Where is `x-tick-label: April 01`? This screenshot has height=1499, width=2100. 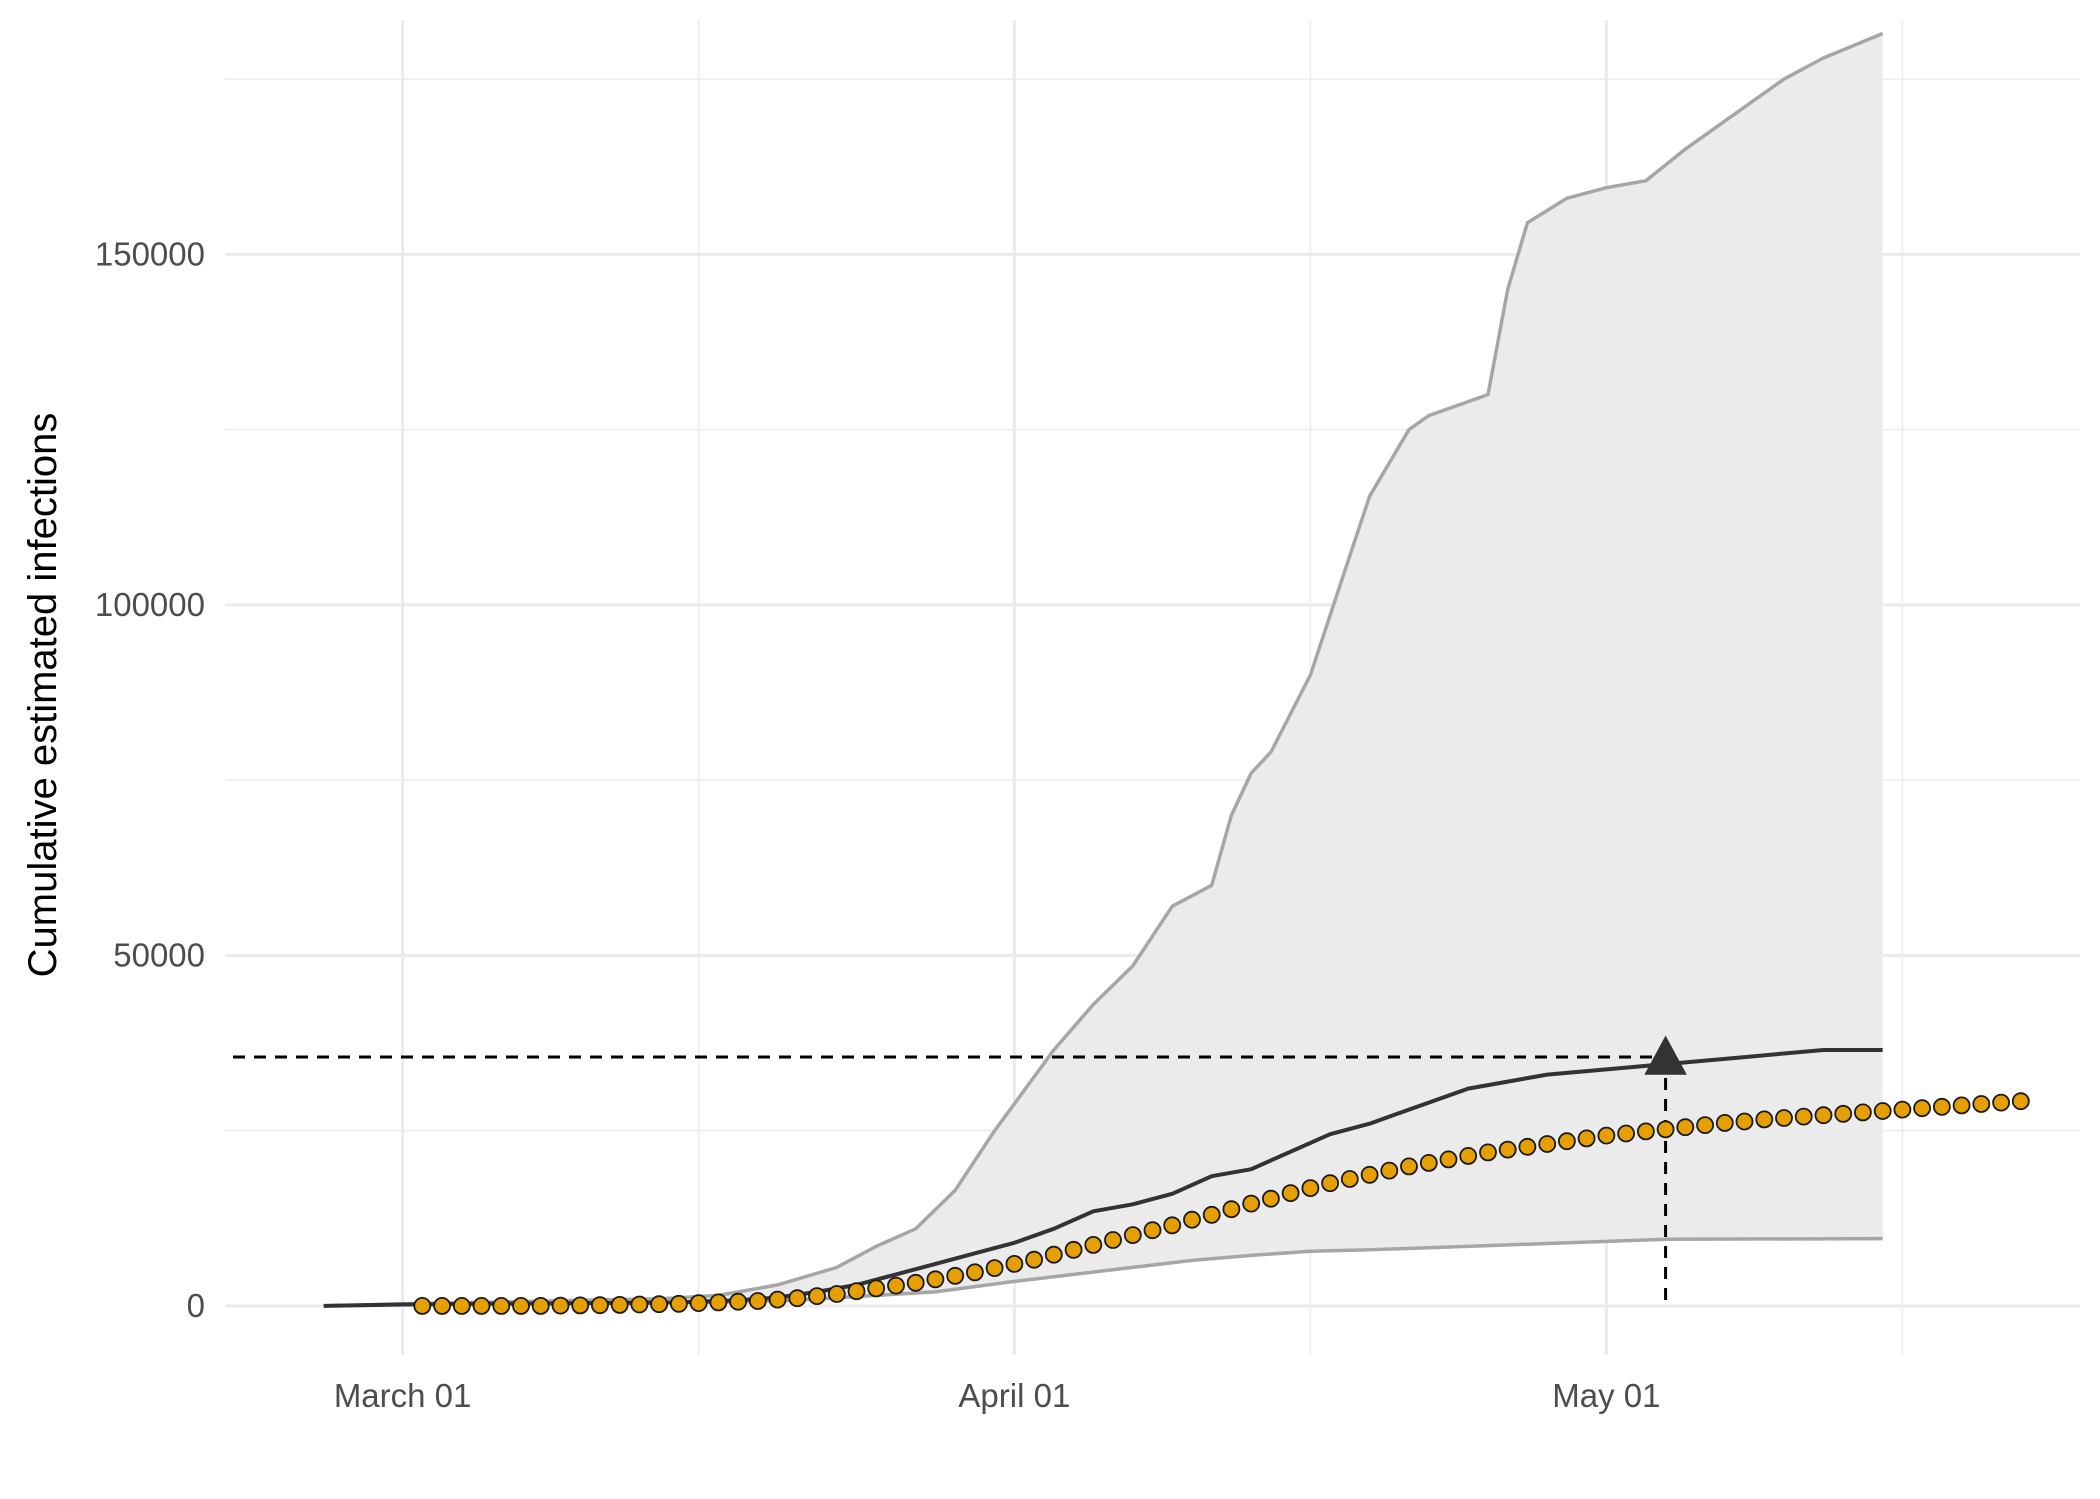 x-tick-label: April 01 is located at coordinates (1014, 1395).